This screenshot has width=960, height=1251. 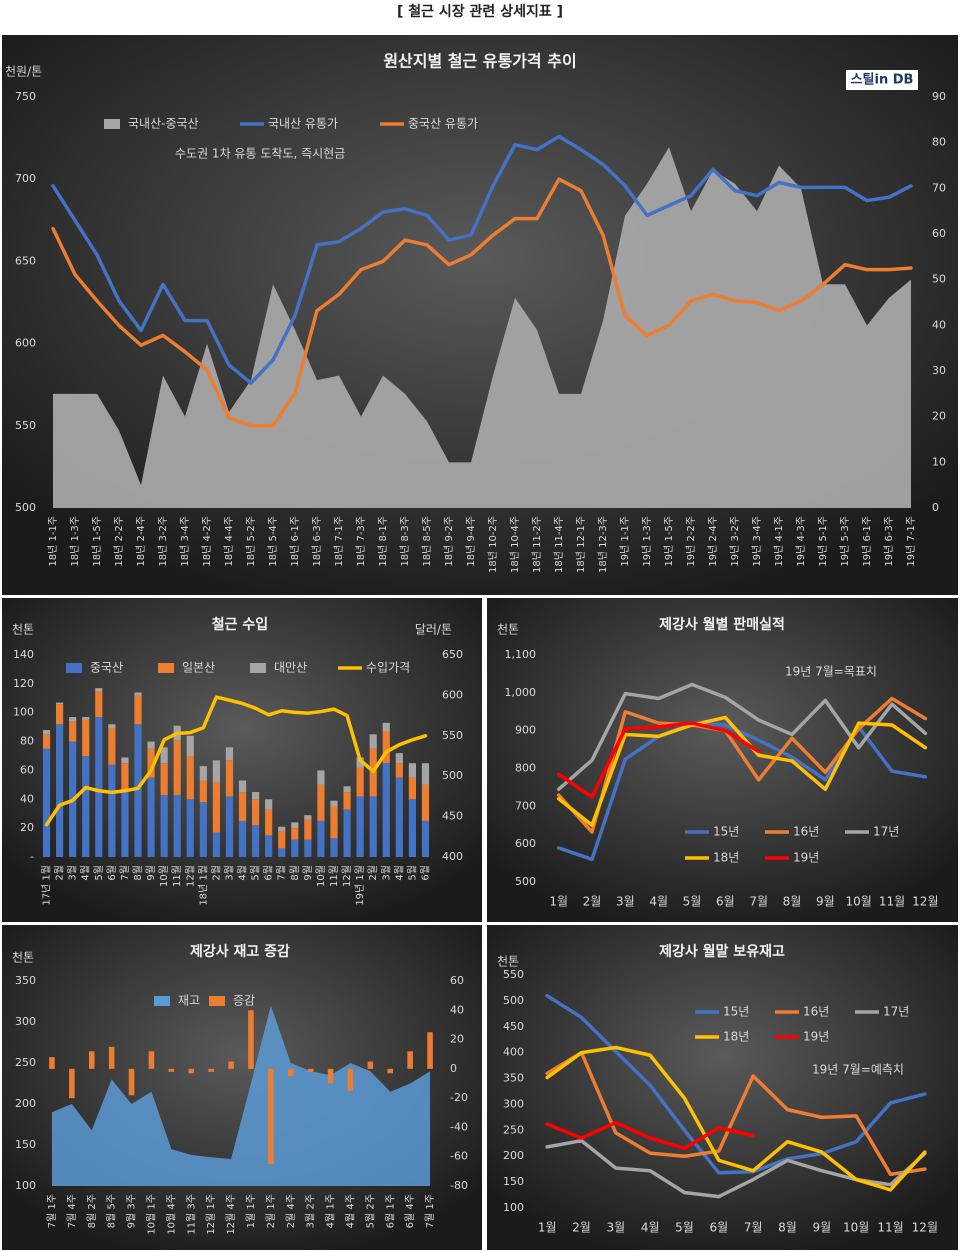 What do you see at coordinates (647, 541) in the screenshot?
I see `x-tick-label: 19년 1-3주` at bounding box center [647, 541].